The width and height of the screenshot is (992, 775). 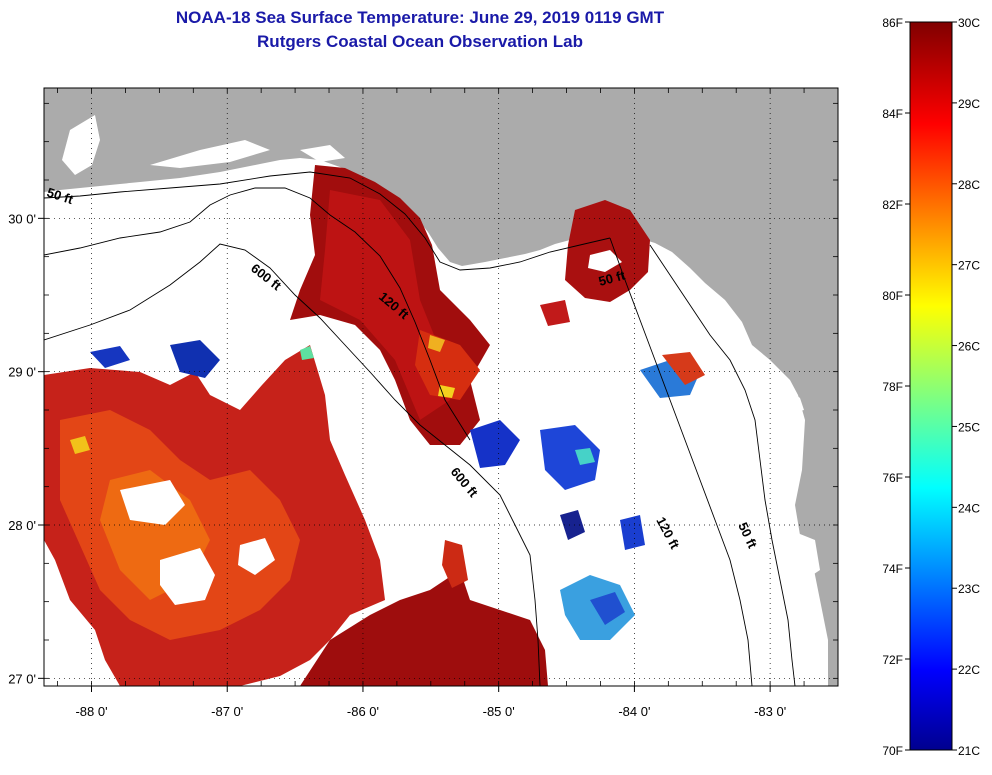 I want to click on colorbar-gradient, so click(x=931, y=386).